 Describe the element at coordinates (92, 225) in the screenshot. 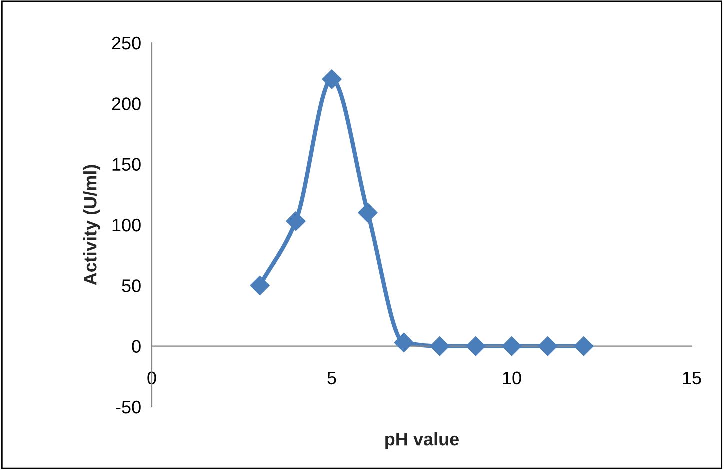

I see `y-axis-title: Activity (U/ml)` at that location.